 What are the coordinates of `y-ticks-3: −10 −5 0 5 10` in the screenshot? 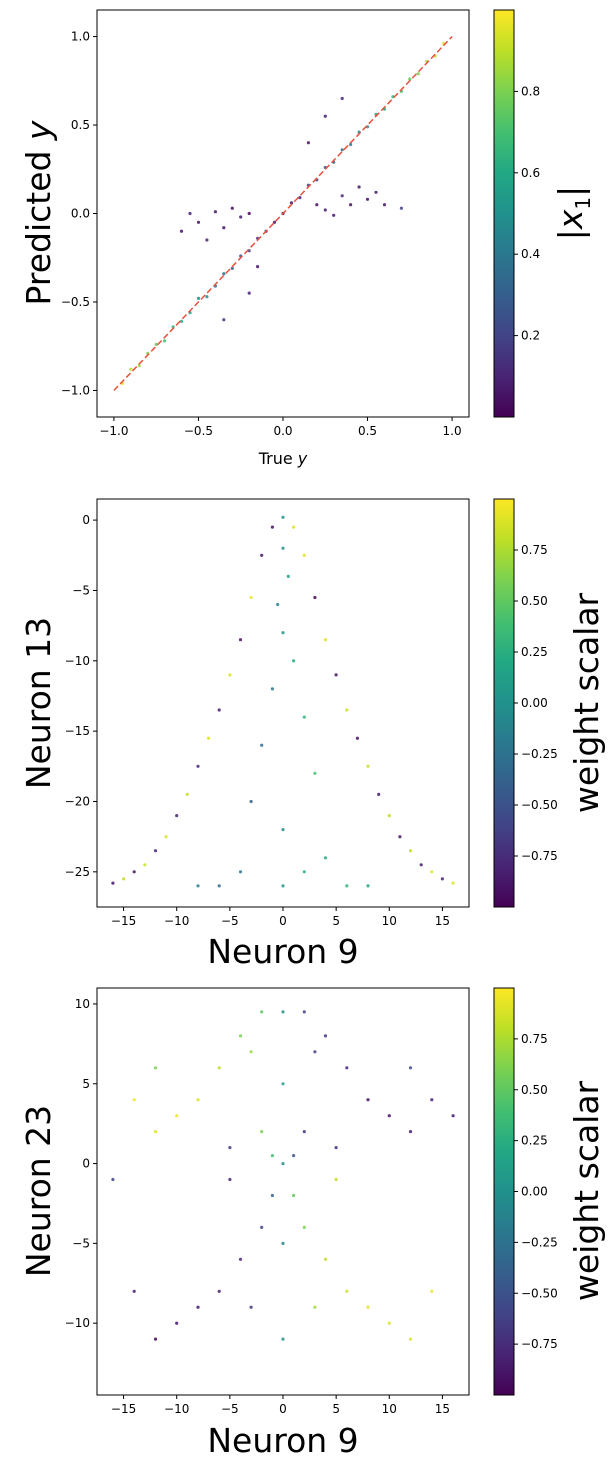 It's located at (81, 1163).